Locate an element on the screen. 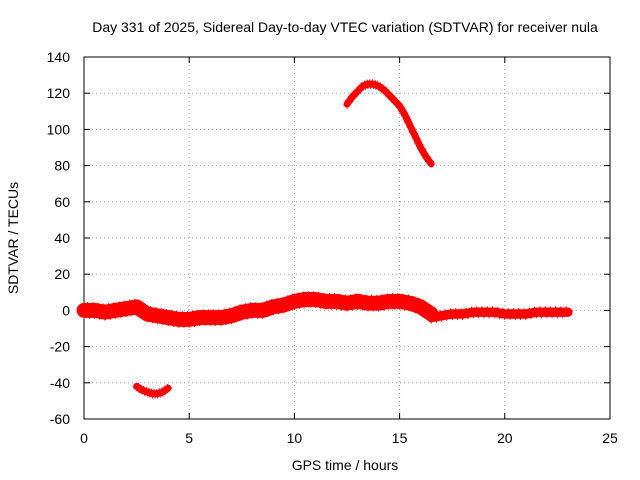 The height and width of the screenshot is (480, 640). x-tick-labels: 0 5 10 15 20 25 is located at coordinates (349, 438).